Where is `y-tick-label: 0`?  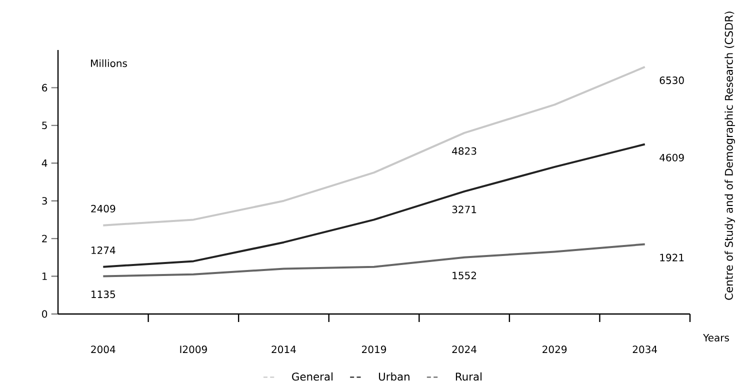 y-tick-label: 0 is located at coordinates (45, 314).